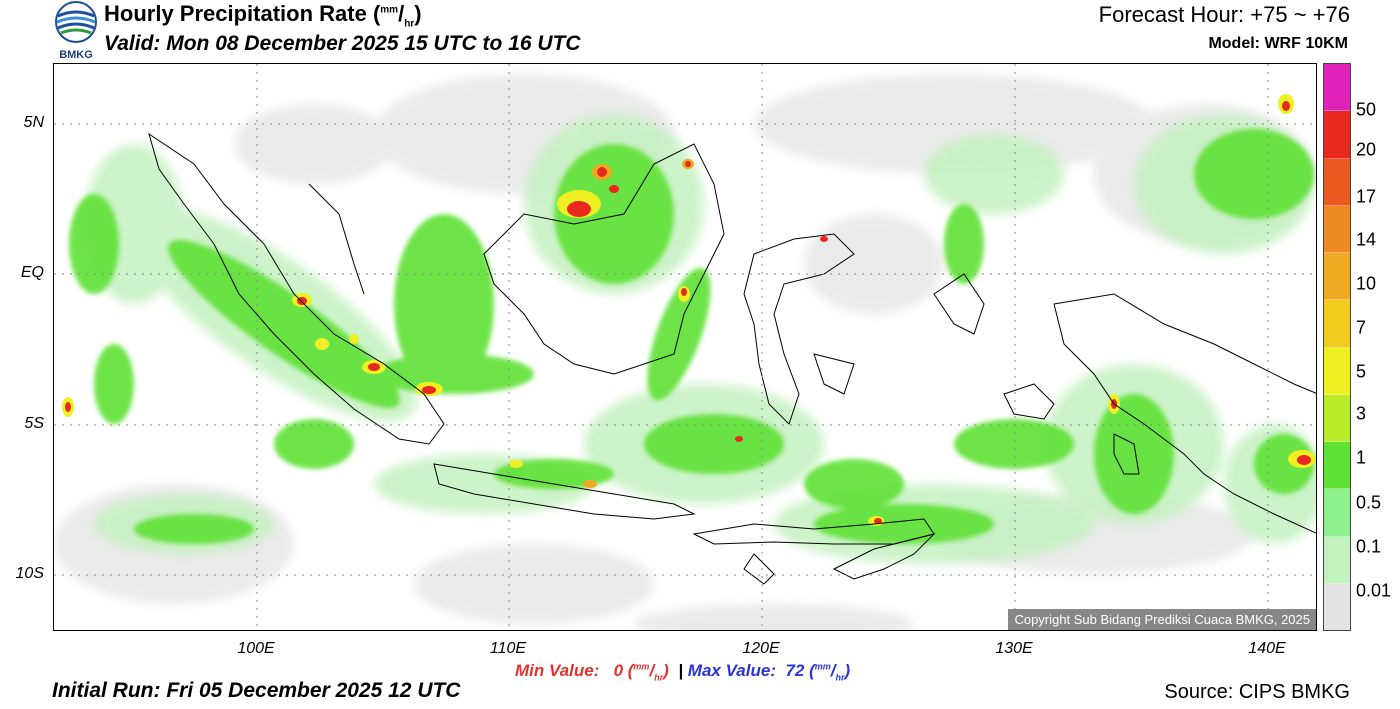 Image resolution: width=1400 pixels, height=709 pixels. What do you see at coordinates (29, 573) in the screenshot?
I see `lat-label-10s: 10S` at bounding box center [29, 573].